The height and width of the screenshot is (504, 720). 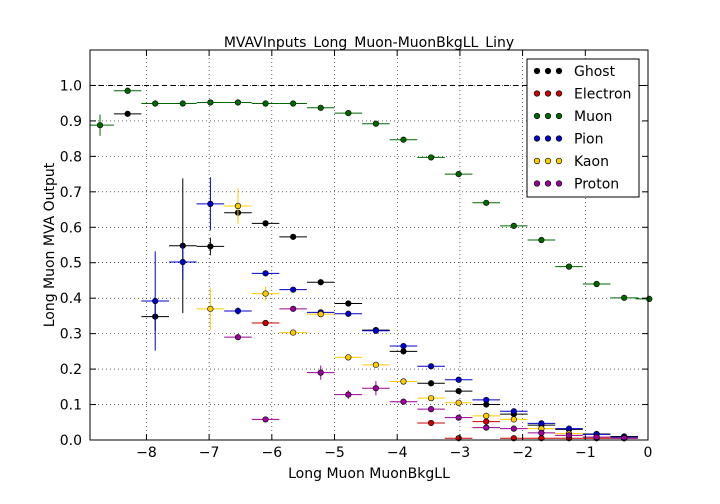 I want to click on y-tick-label: 1.0, so click(x=71, y=86).